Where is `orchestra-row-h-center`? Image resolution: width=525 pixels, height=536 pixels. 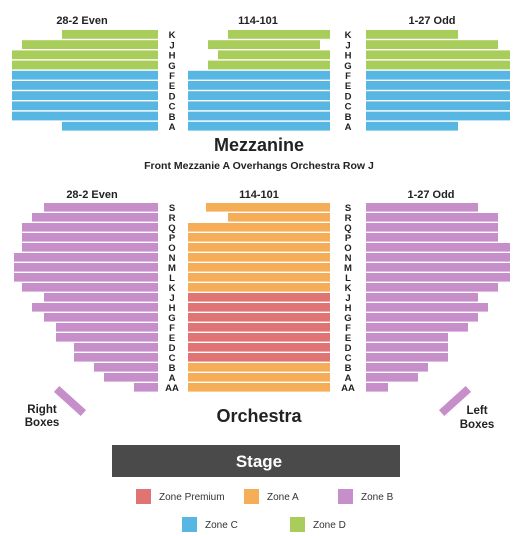
orchestra-row-h-center is located at coordinates (259, 307).